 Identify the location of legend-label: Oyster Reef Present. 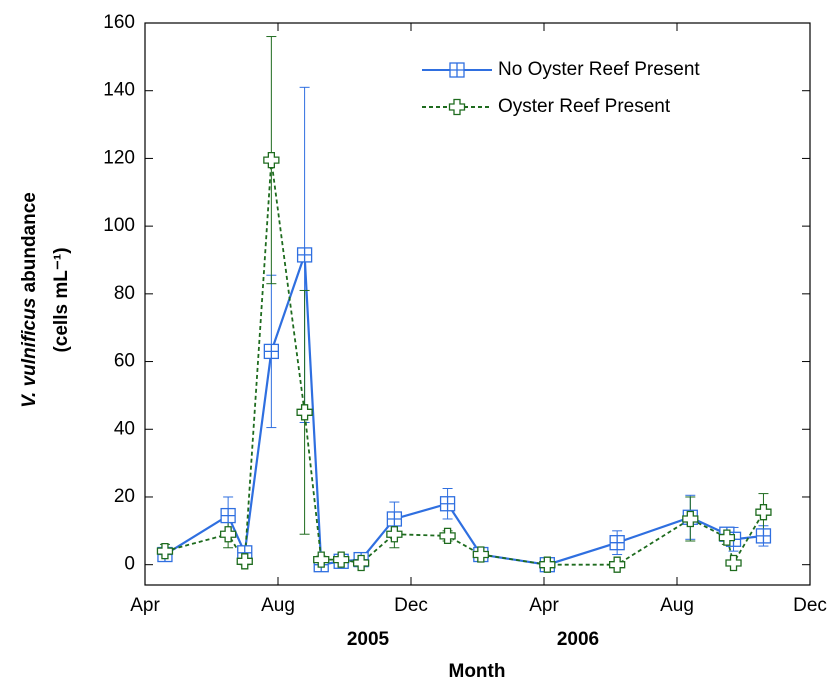
(584, 106).